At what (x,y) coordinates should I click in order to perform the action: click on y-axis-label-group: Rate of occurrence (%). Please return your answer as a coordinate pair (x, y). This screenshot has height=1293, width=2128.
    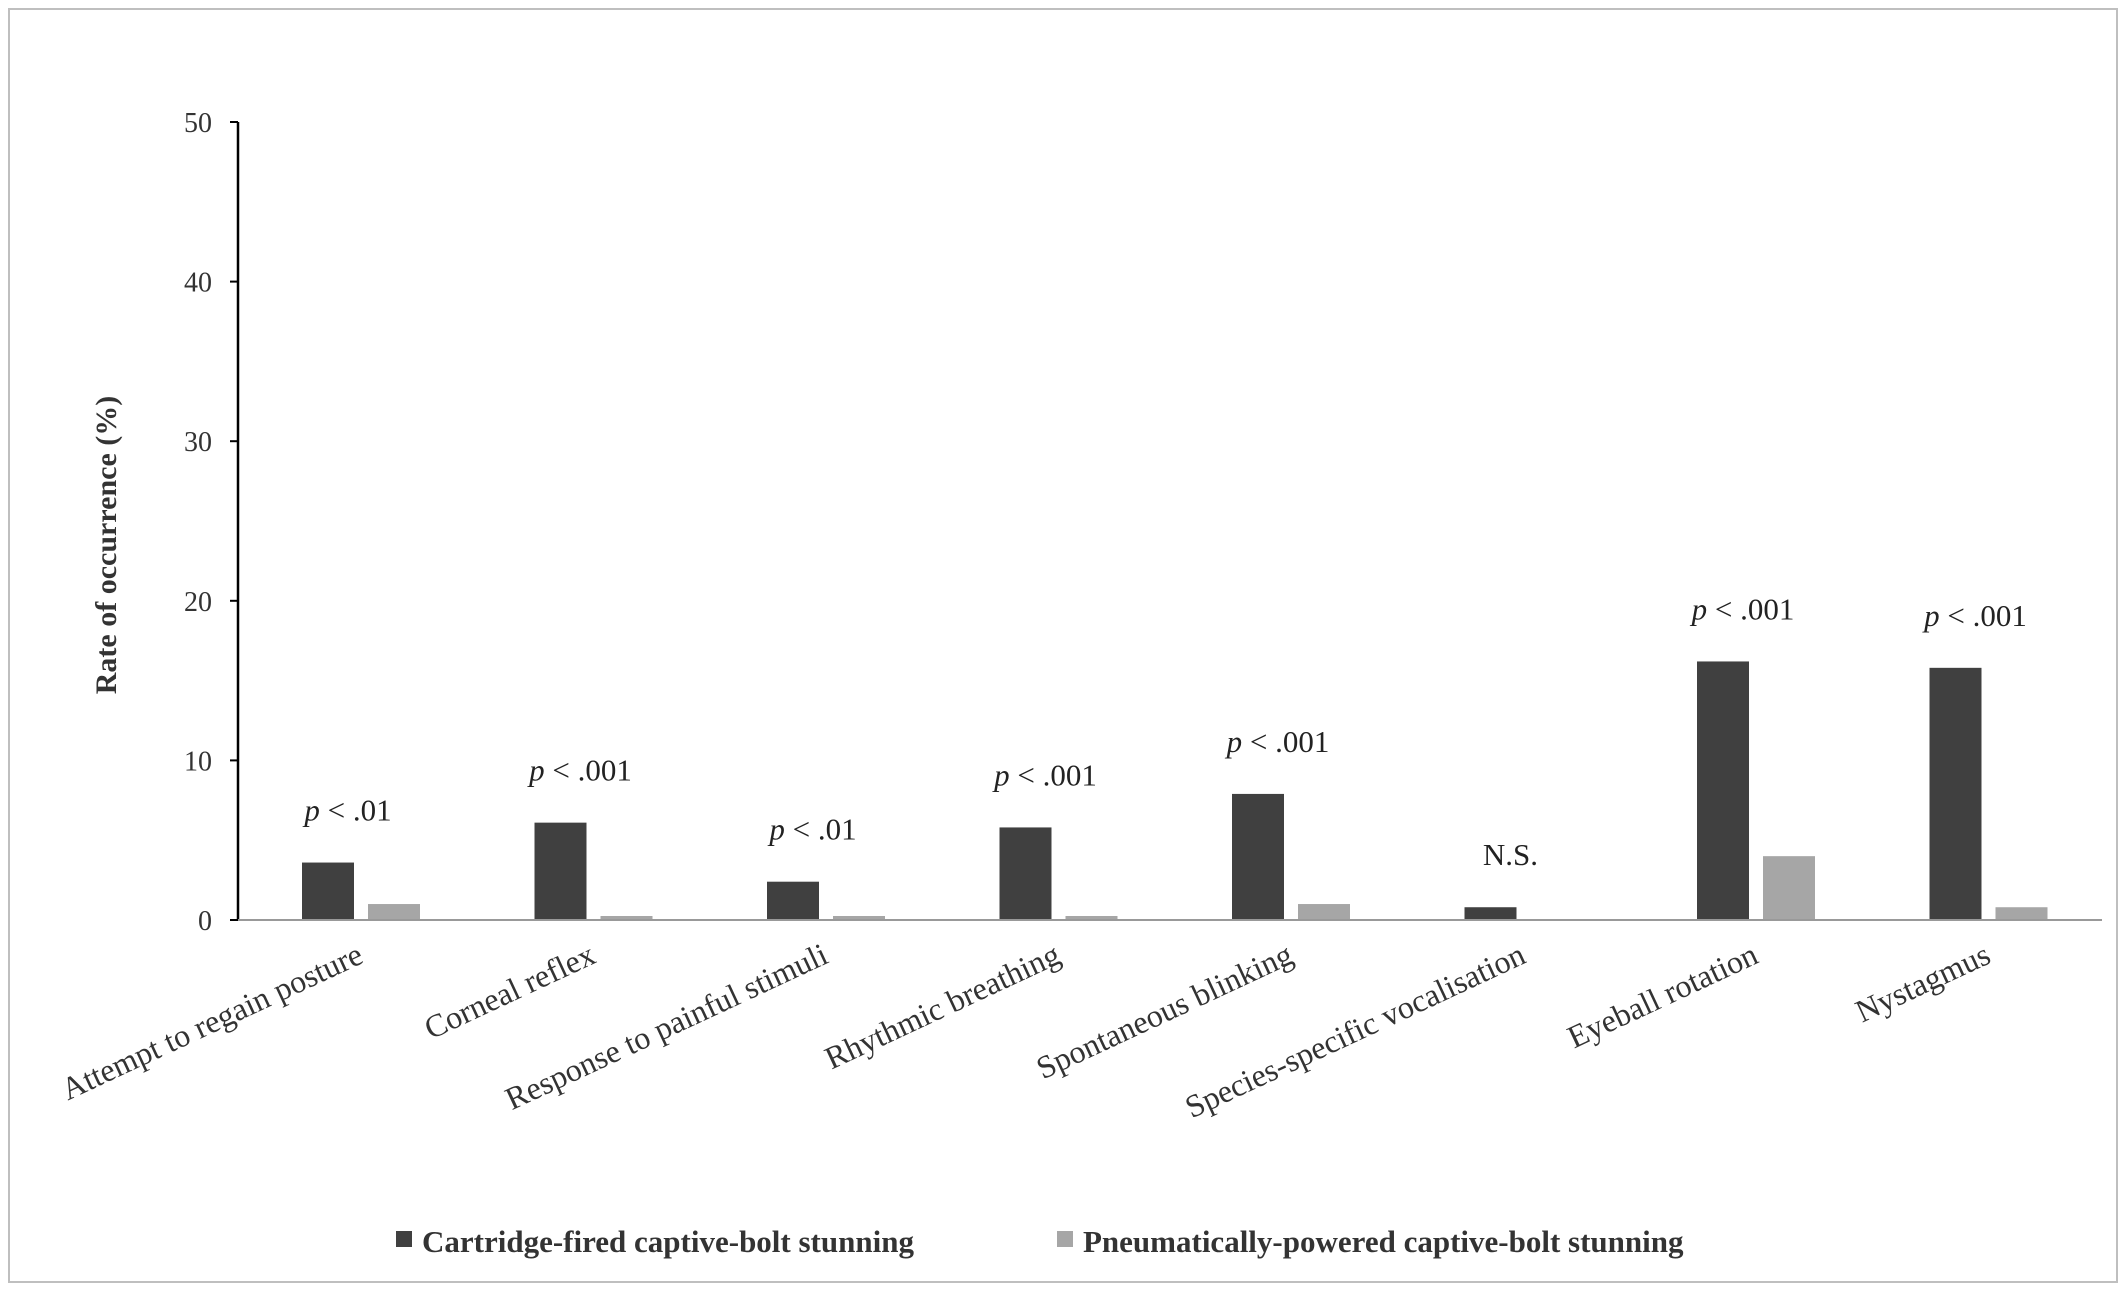
    Looking at the image, I should click on (106, 545).